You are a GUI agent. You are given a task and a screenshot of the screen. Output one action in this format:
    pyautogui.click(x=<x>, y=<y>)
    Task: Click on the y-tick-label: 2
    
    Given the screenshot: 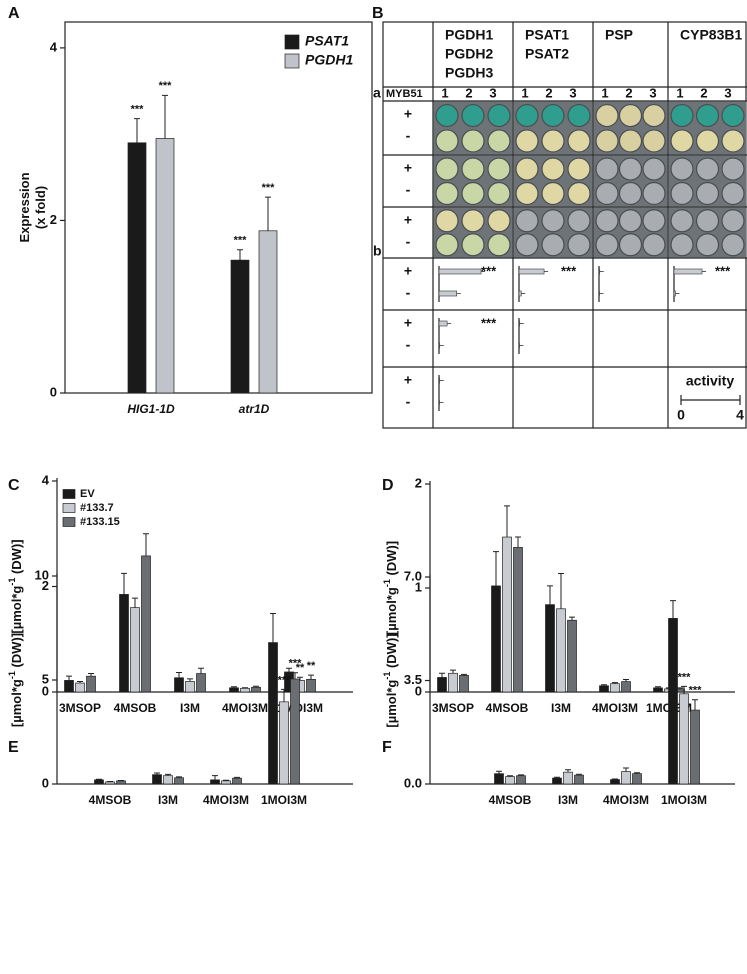 What is the action you would take?
    pyautogui.click(x=418, y=482)
    